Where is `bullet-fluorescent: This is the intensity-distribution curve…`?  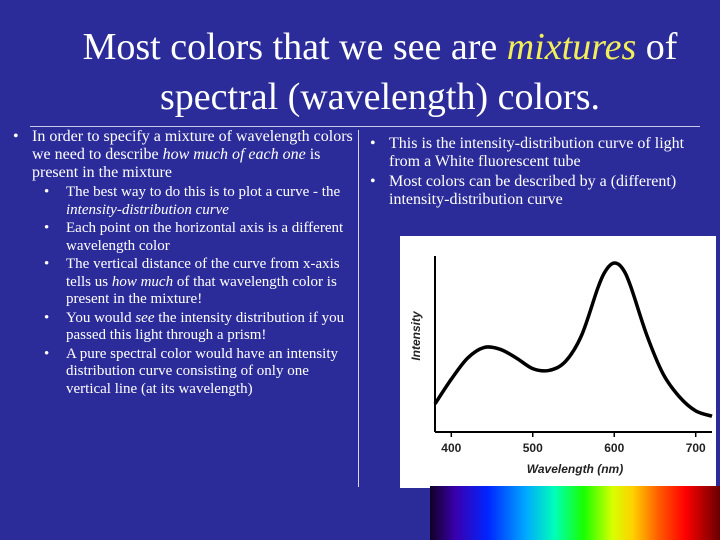 bullet-fluorescent: This is the intensity-distribution curve… is located at coordinates (539, 153).